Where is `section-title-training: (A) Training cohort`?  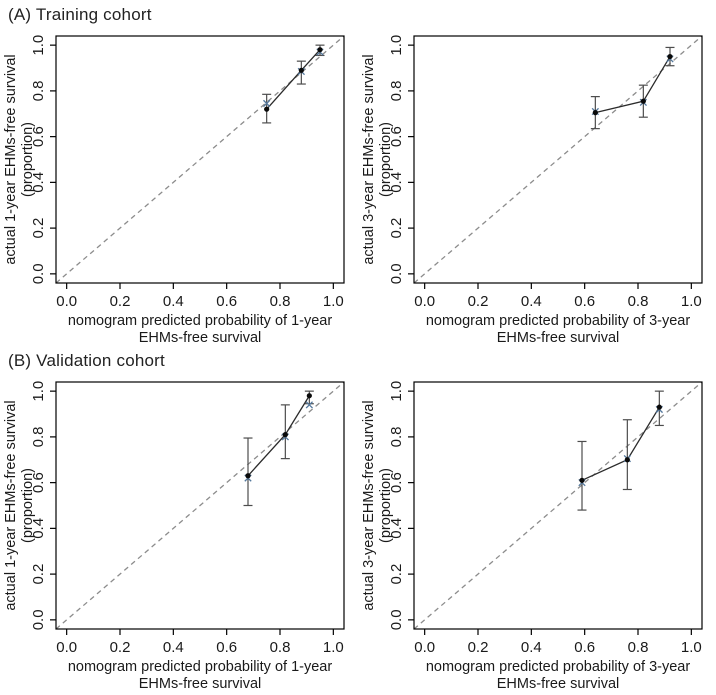
section-title-training: (A) Training cohort is located at coordinates (80, 14).